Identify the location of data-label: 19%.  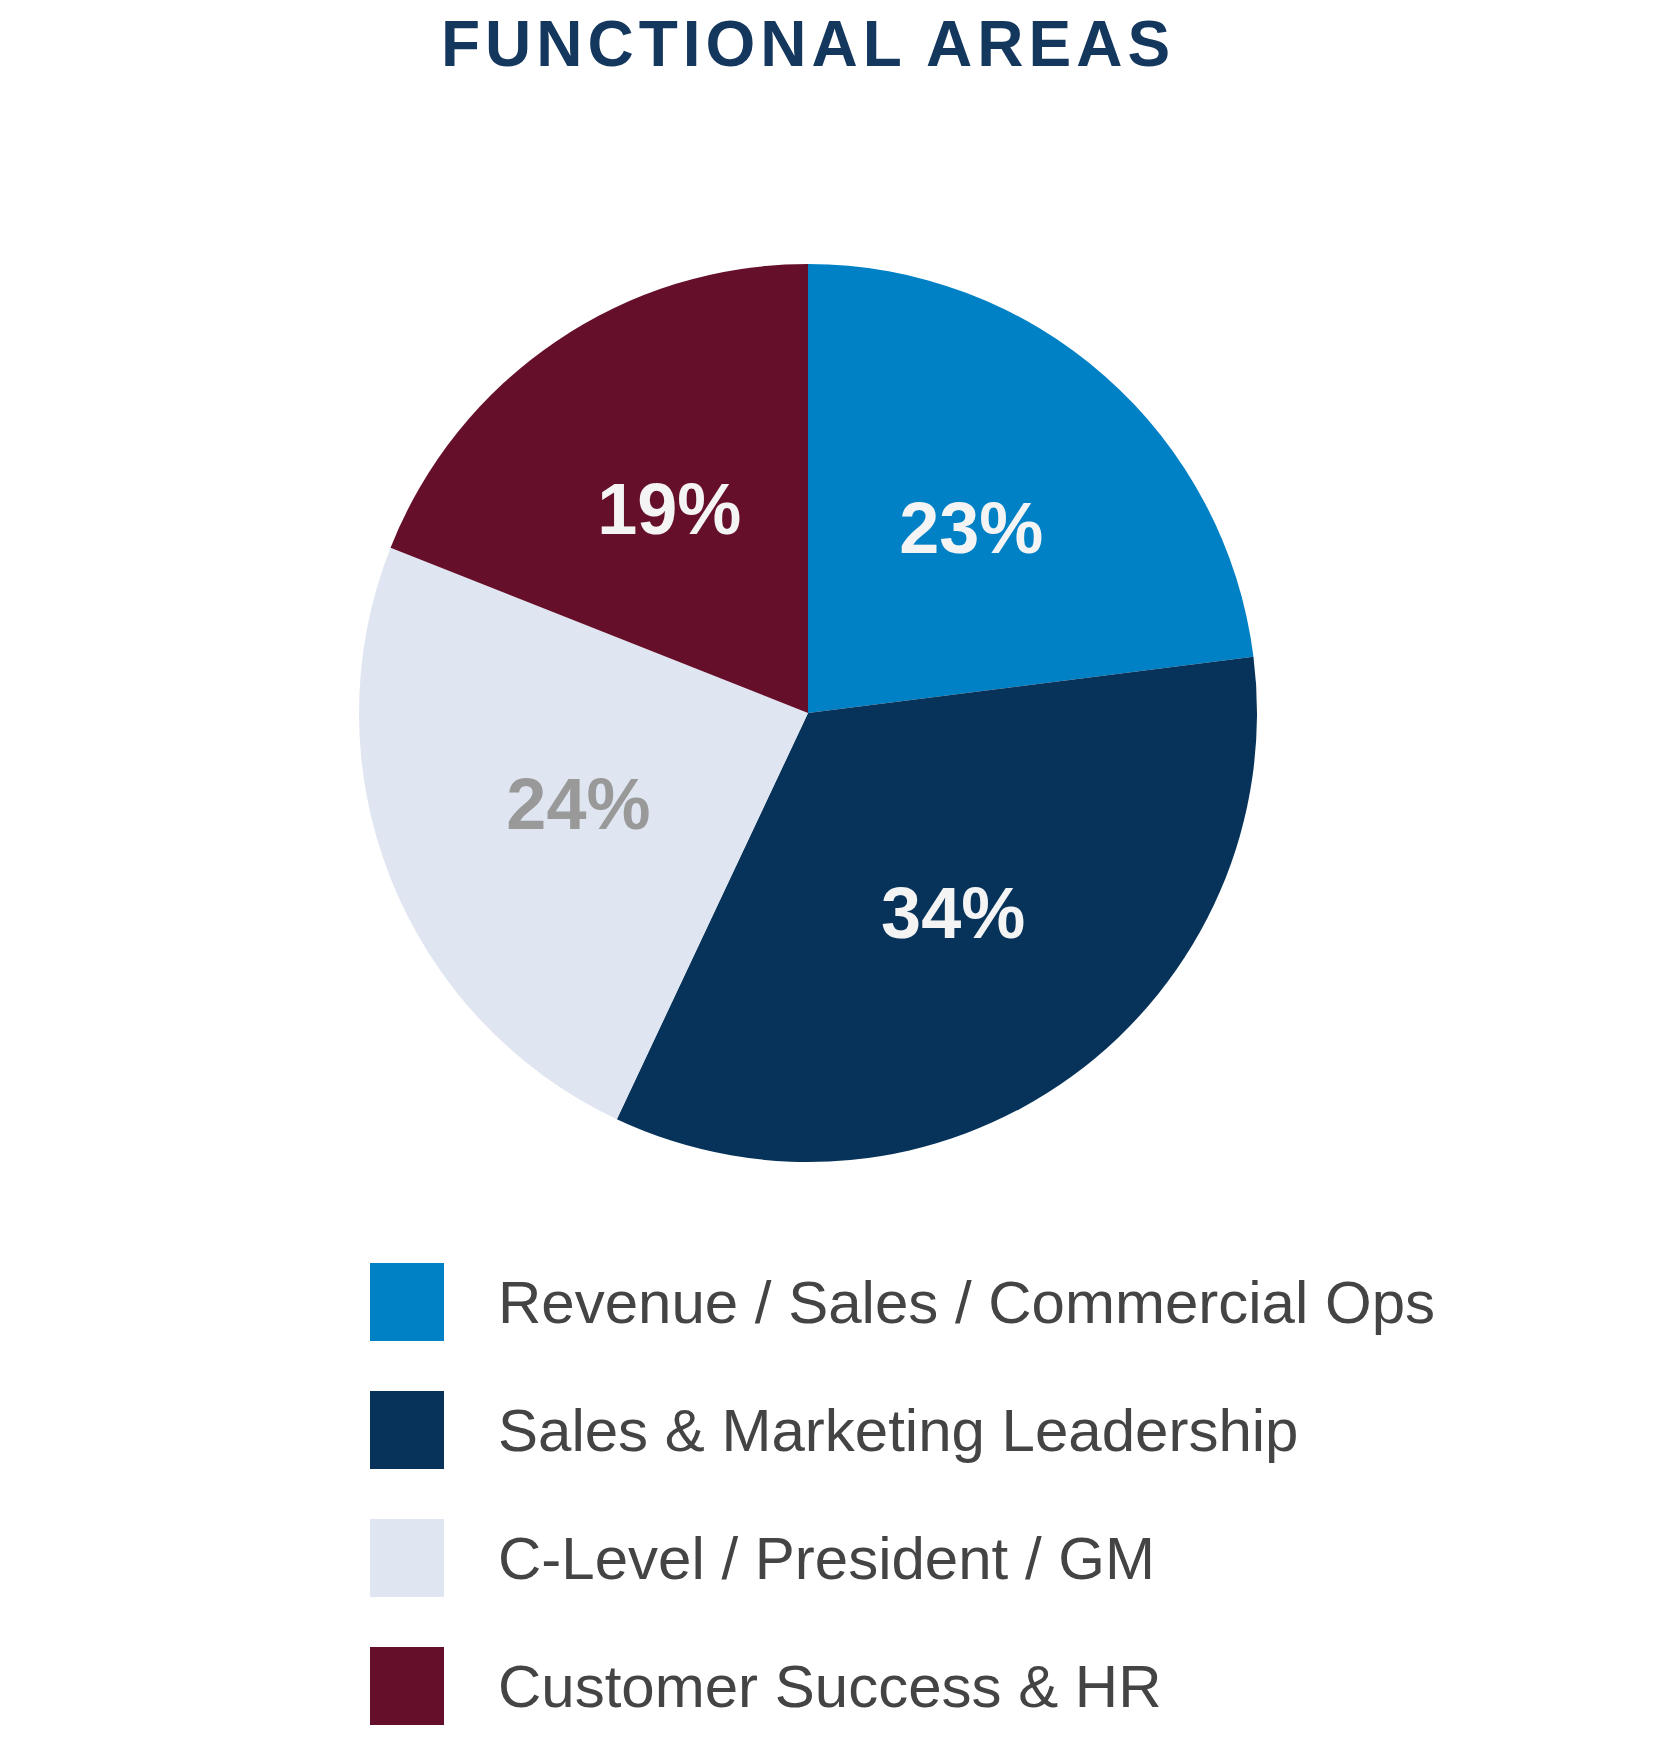
(669, 508).